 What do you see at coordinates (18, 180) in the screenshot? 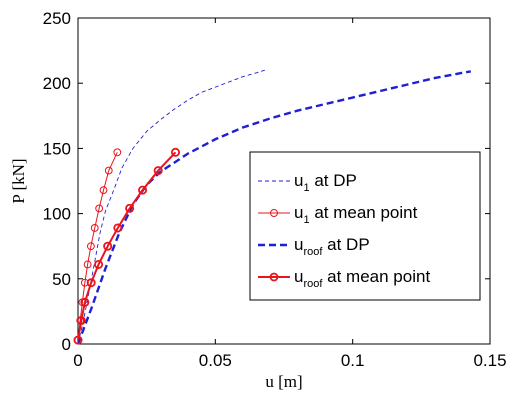
I see `y-axis-title: P [kN]` at bounding box center [18, 180].